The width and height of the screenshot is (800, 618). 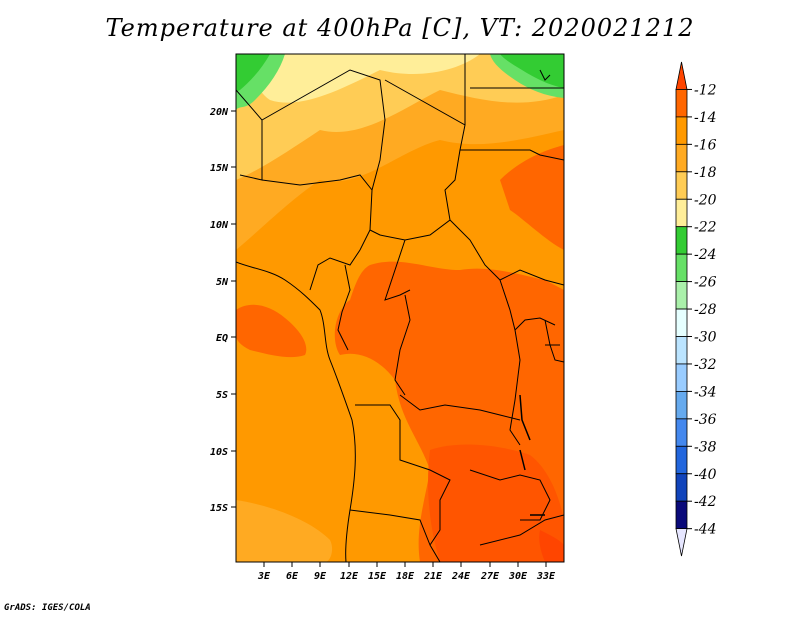 What do you see at coordinates (705, 530) in the screenshot?
I see `colorbar-label: -44` at bounding box center [705, 530].